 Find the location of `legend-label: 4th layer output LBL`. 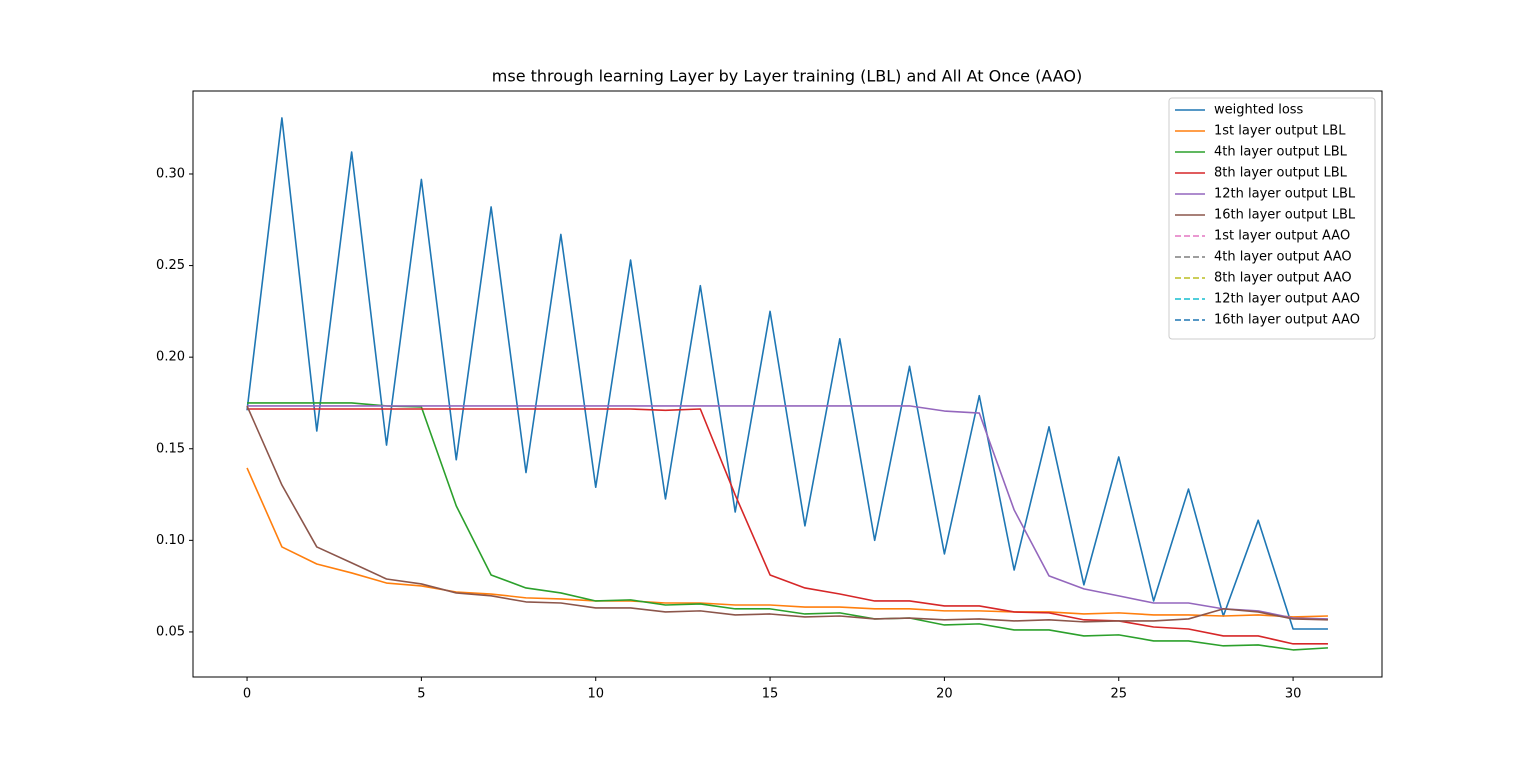

legend-label: 4th layer output LBL is located at coordinates (1281, 152).